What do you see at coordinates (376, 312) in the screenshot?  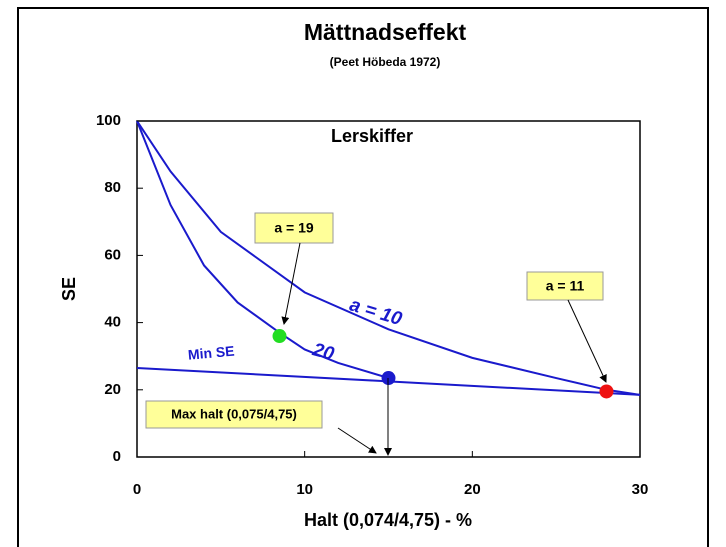 I see `annotation: a = 10` at bounding box center [376, 312].